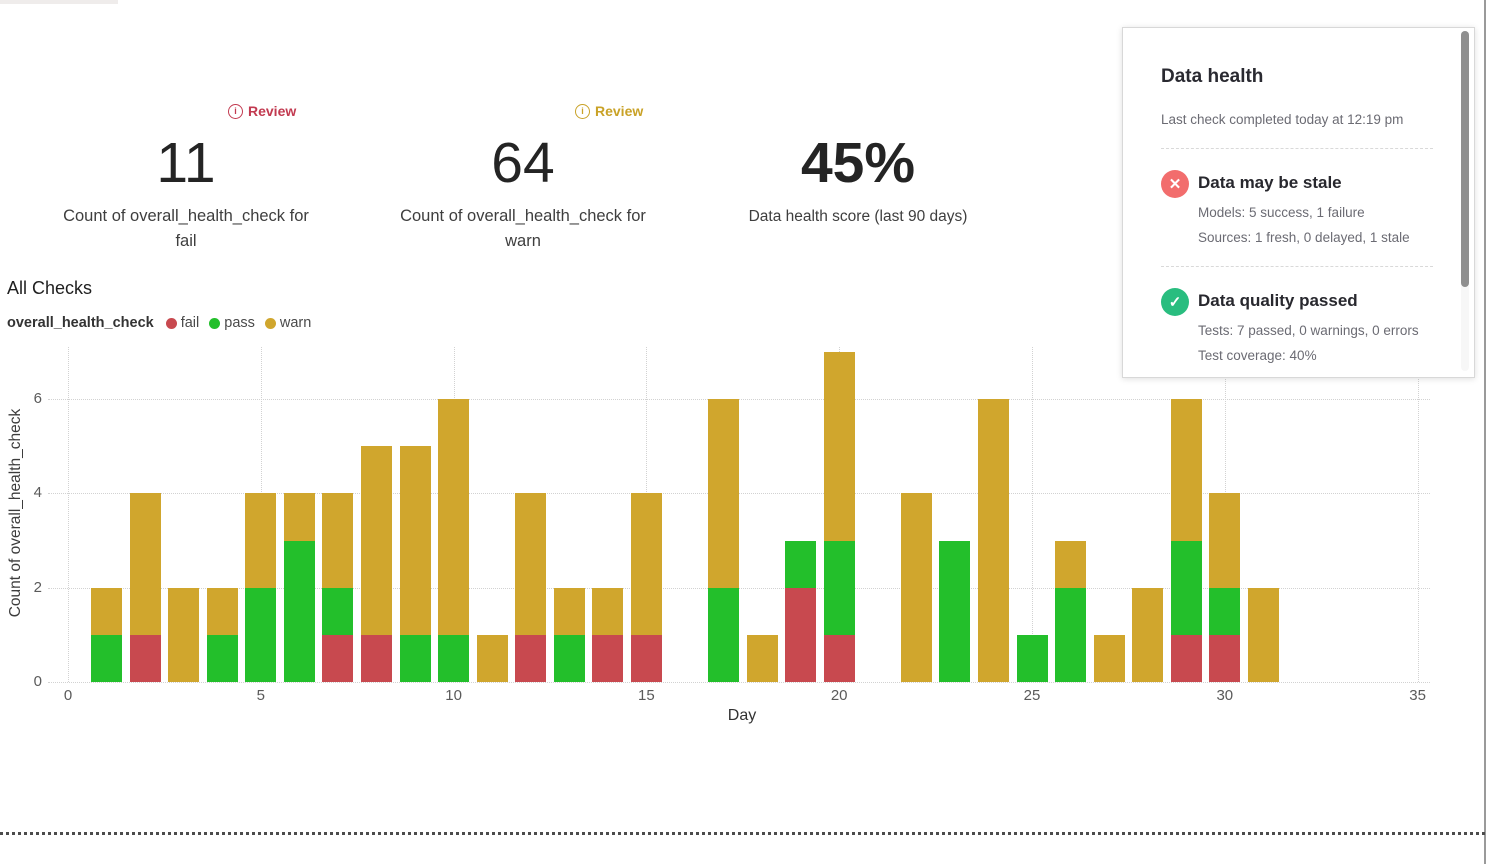 The height and width of the screenshot is (864, 1487). Describe the element at coordinates (260, 695) in the screenshot. I see `x-tick-label: 5` at that location.